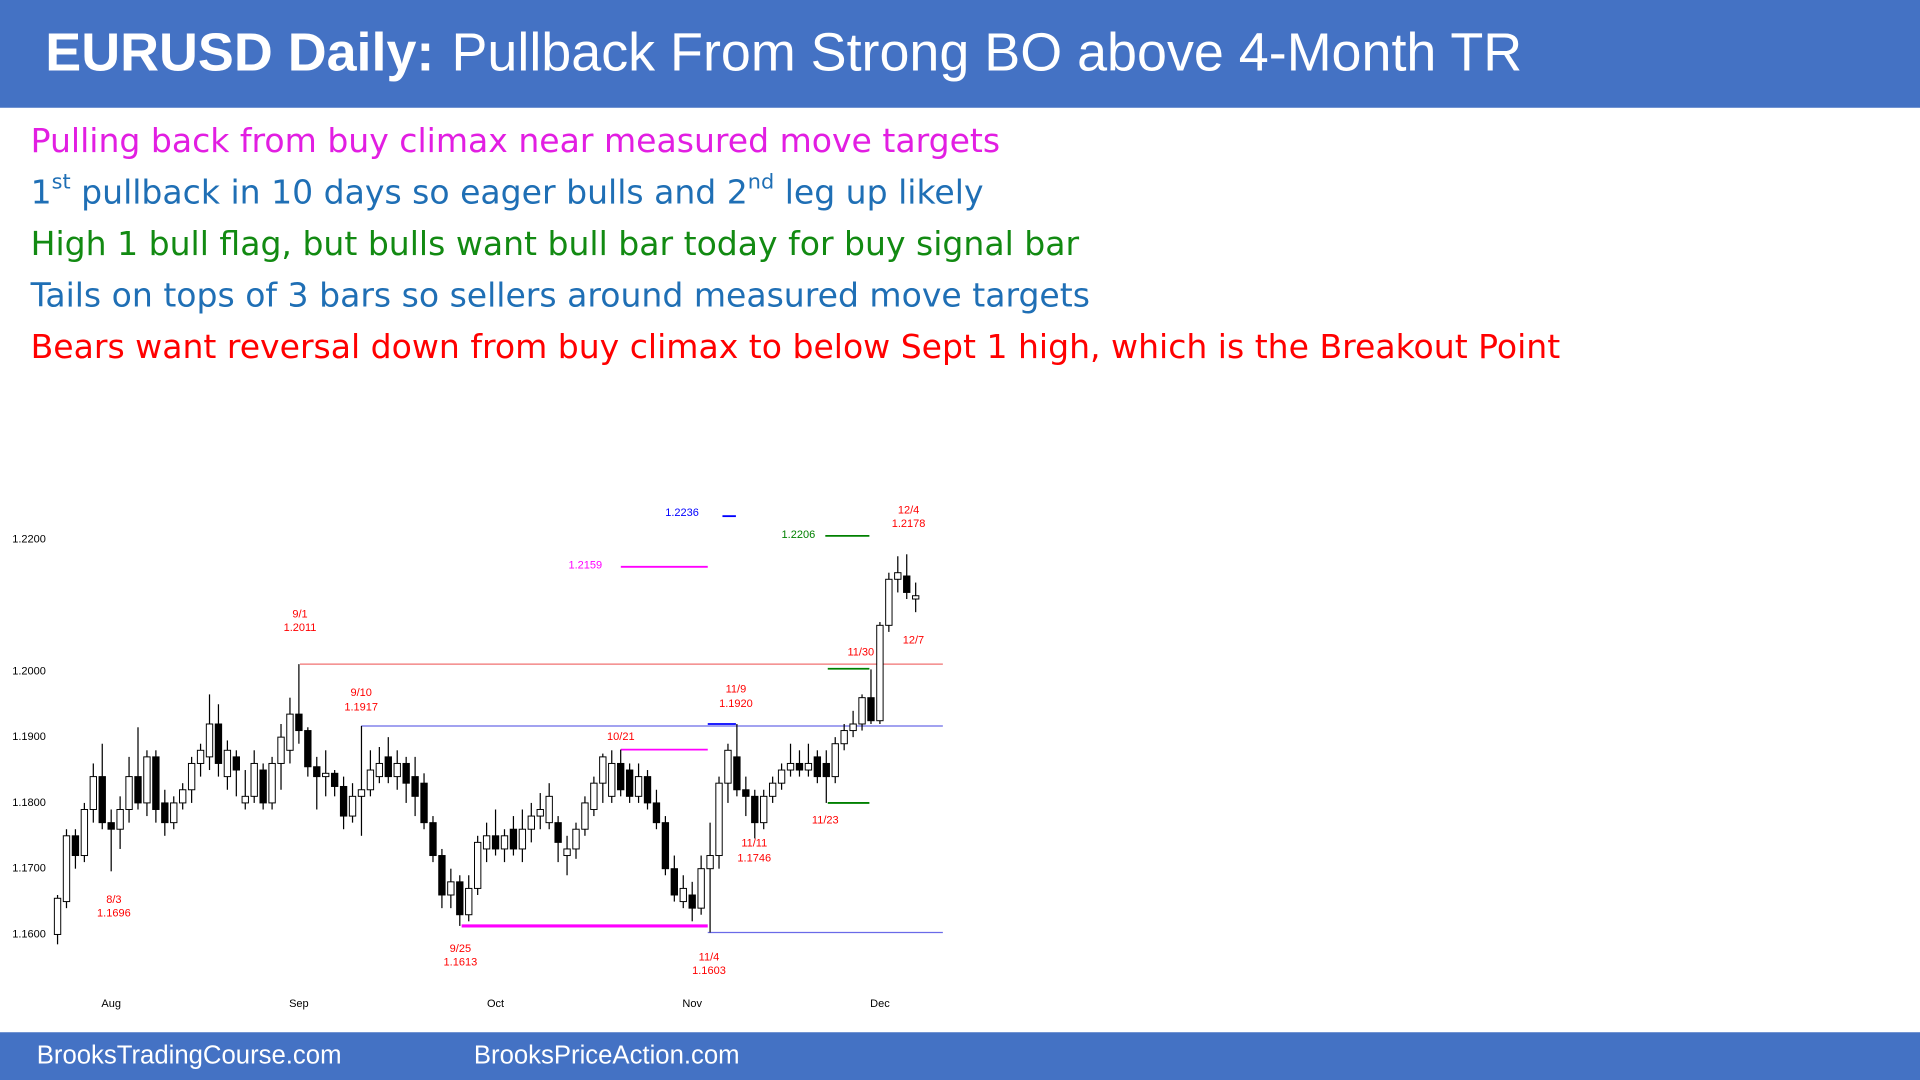 This screenshot has height=1080, width=1920. I want to click on annotation-price: 1.1613, so click(461, 962).